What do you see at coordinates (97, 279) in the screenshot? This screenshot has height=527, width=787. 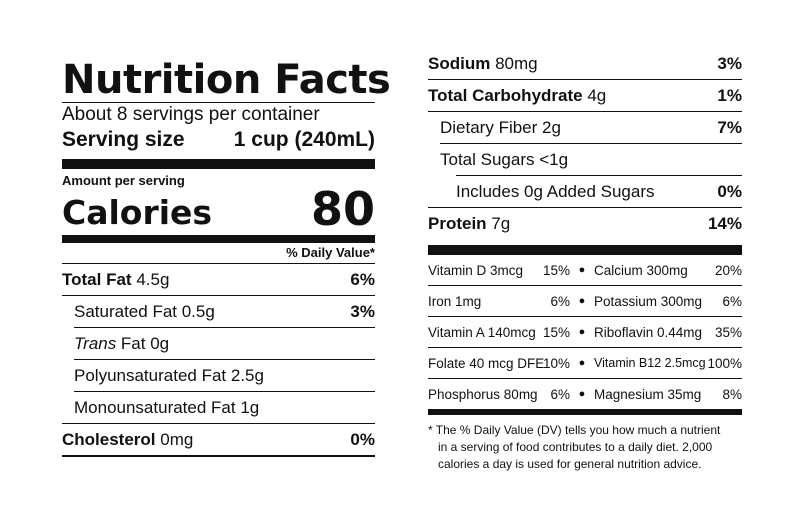 I see `nutrient-name: Total Fat` at bounding box center [97, 279].